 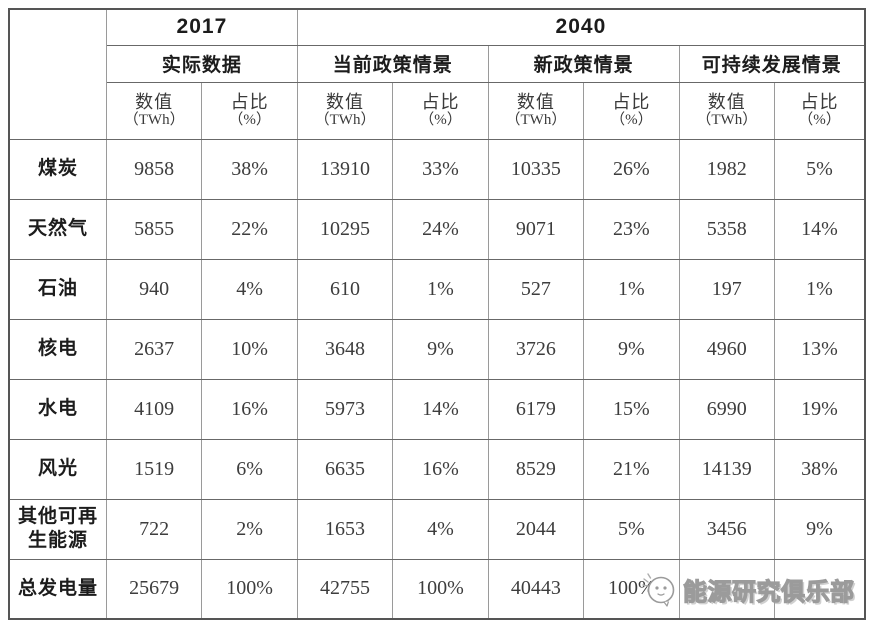 I want to click on data-cell: 1519, so click(x=154, y=469).